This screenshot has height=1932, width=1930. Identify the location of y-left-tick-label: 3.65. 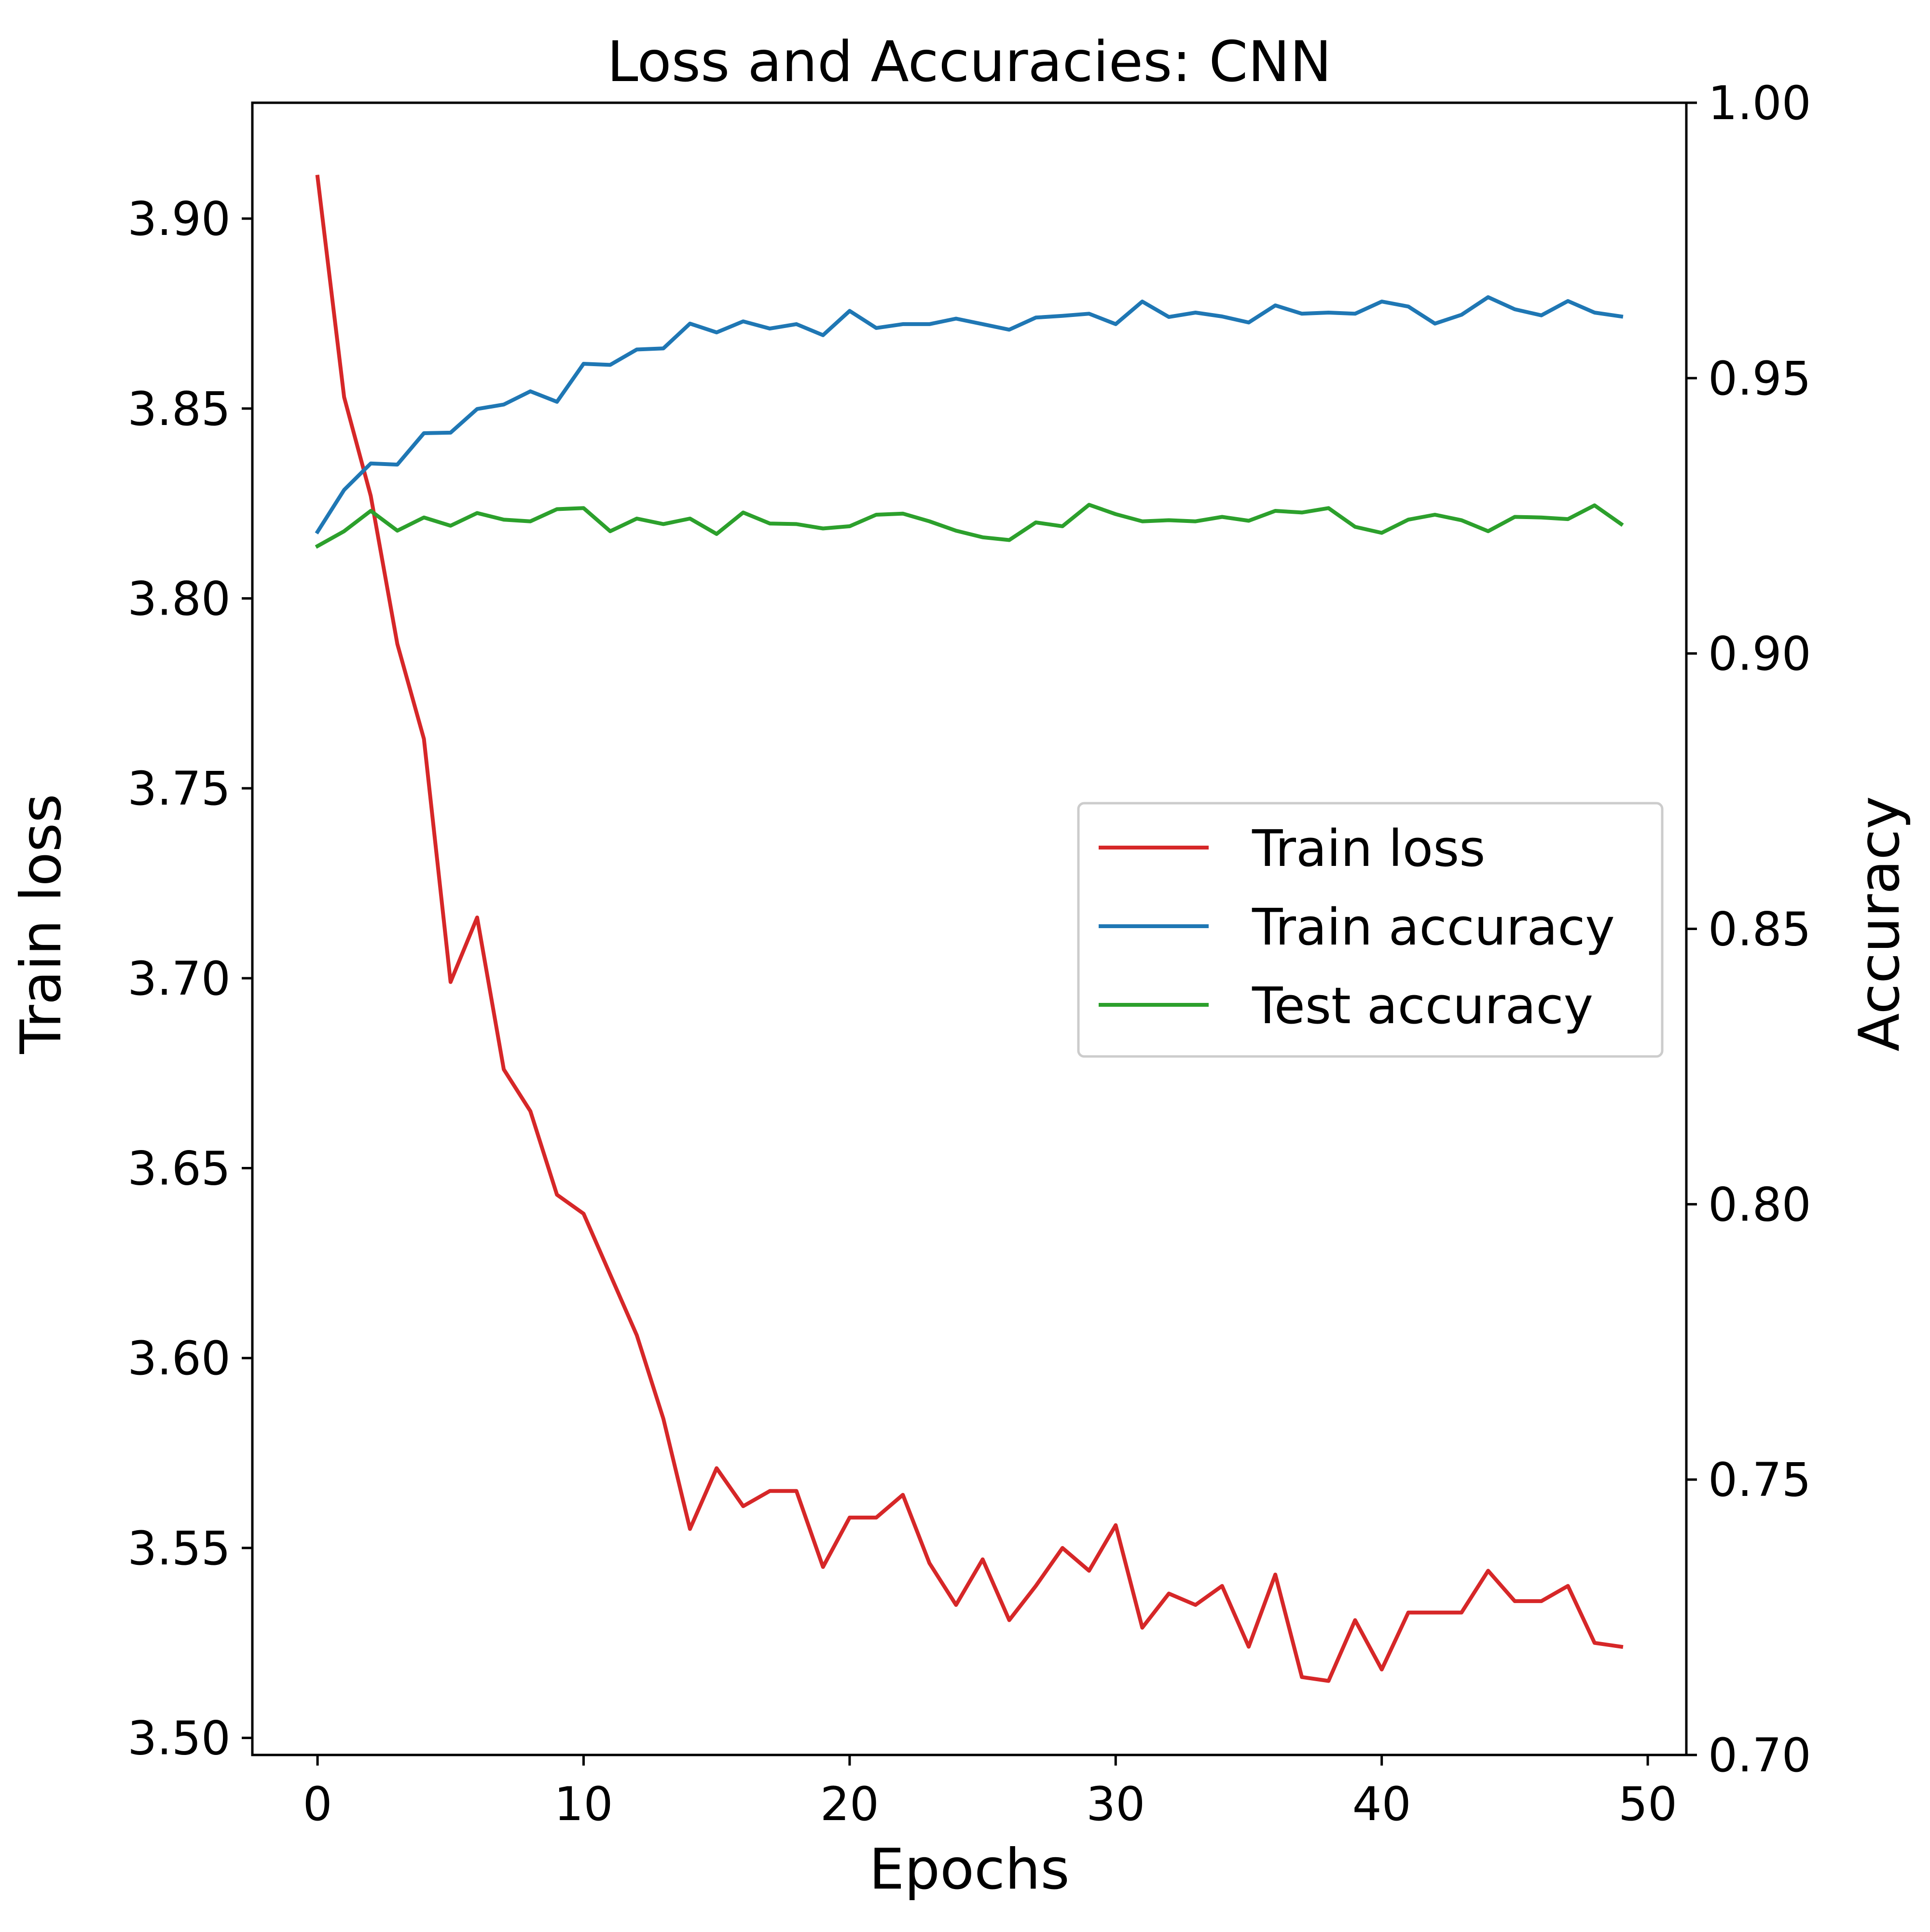
(179, 1169).